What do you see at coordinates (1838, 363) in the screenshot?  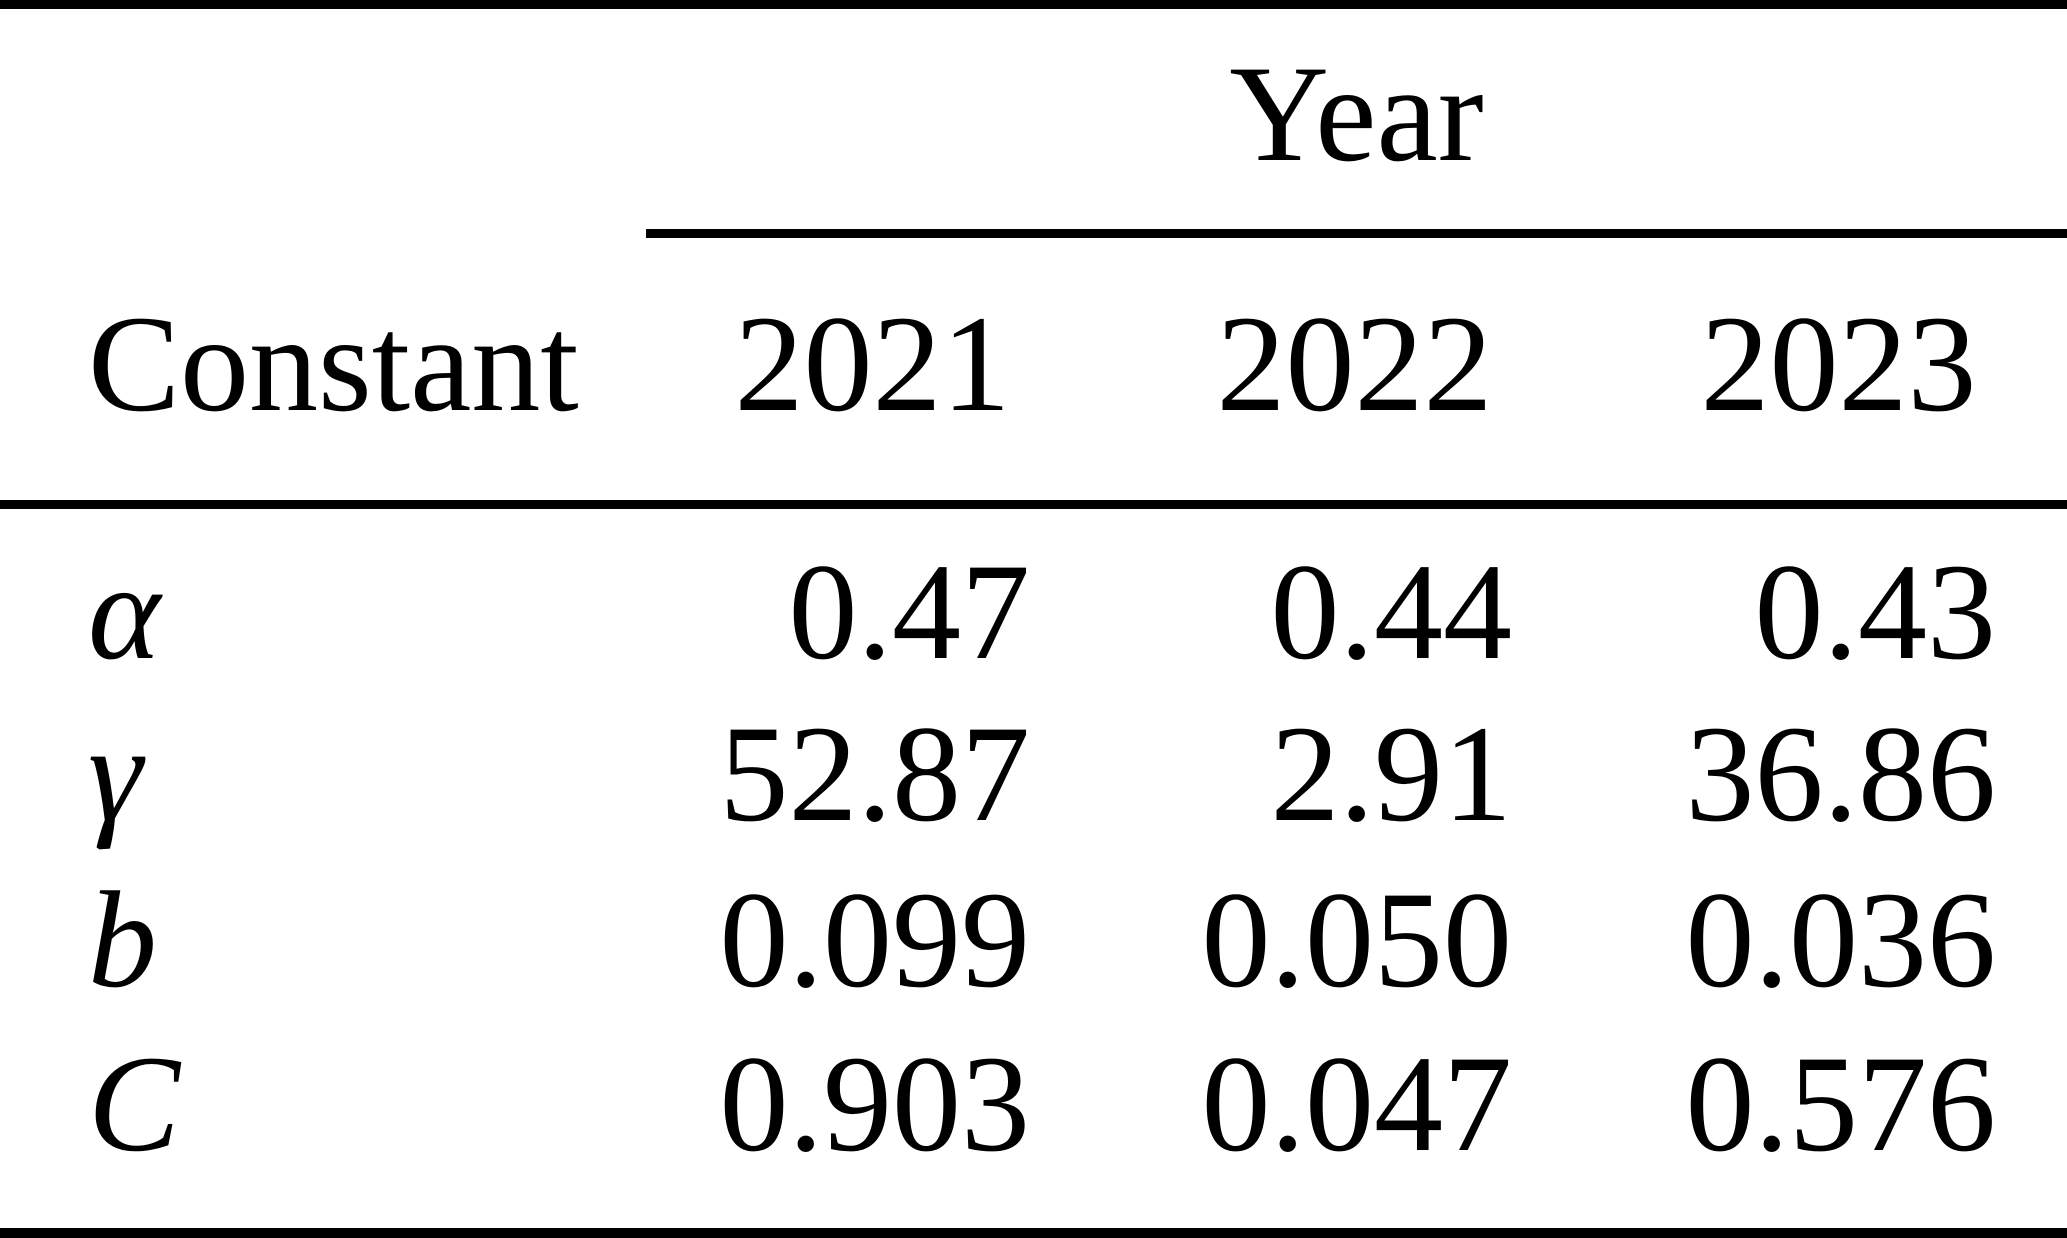 I see `column-header-2023: 2023` at bounding box center [1838, 363].